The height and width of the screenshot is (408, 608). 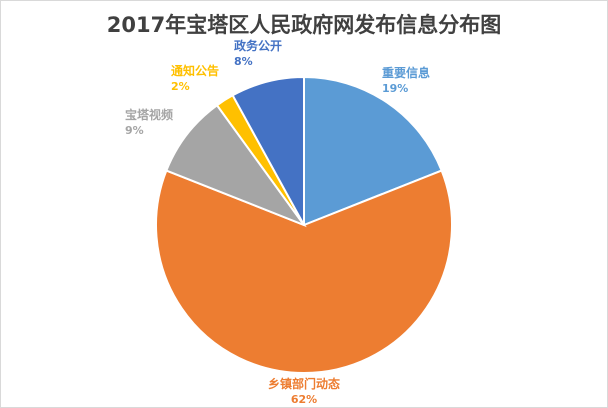 I want to click on slice-label-percent-5: 8%, so click(x=243, y=61).